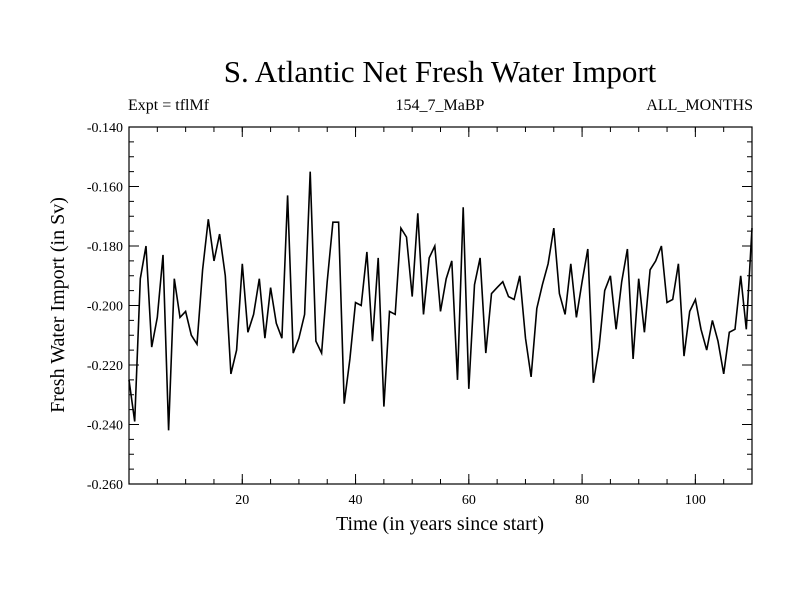  I want to click on y-tick-label: -0.220, so click(105, 366).